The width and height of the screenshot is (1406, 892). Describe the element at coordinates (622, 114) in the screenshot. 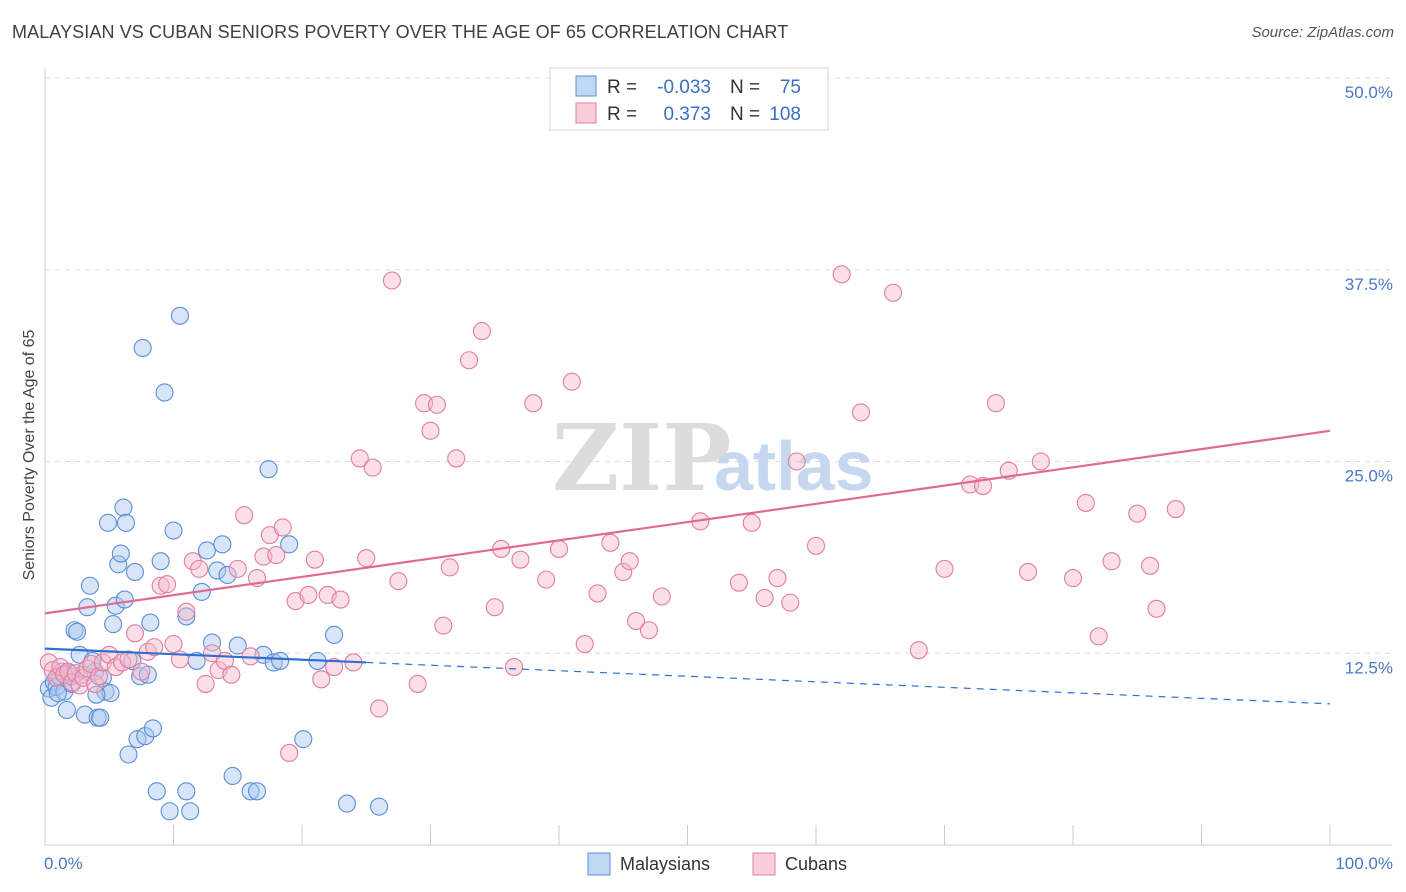

I see `legend-r-label-1: R =` at that location.